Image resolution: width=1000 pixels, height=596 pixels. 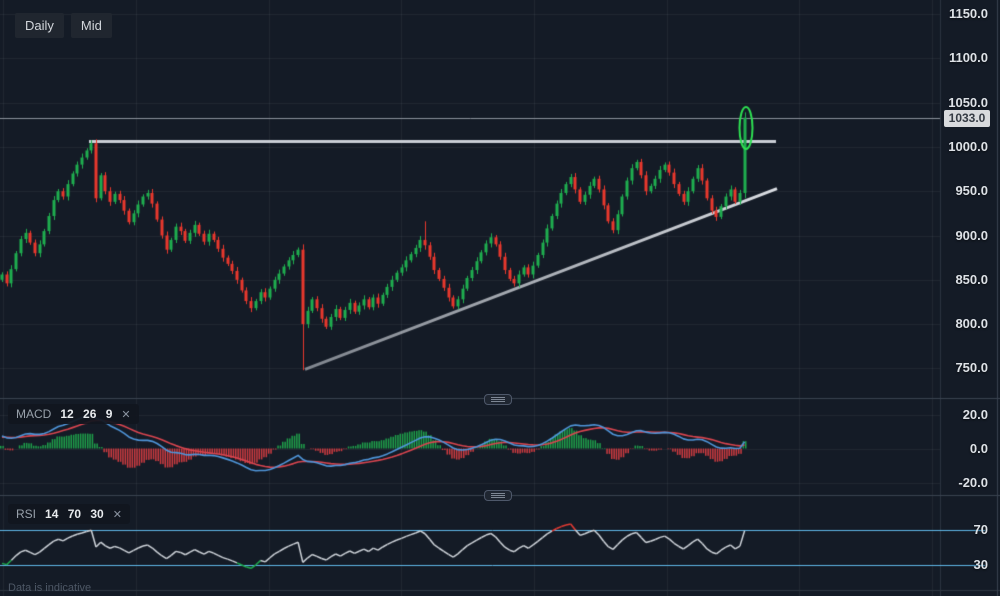 What do you see at coordinates (971, 368) in the screenshot?
I see `price-tick-label: 750.0` at bounding box center [971, 368].